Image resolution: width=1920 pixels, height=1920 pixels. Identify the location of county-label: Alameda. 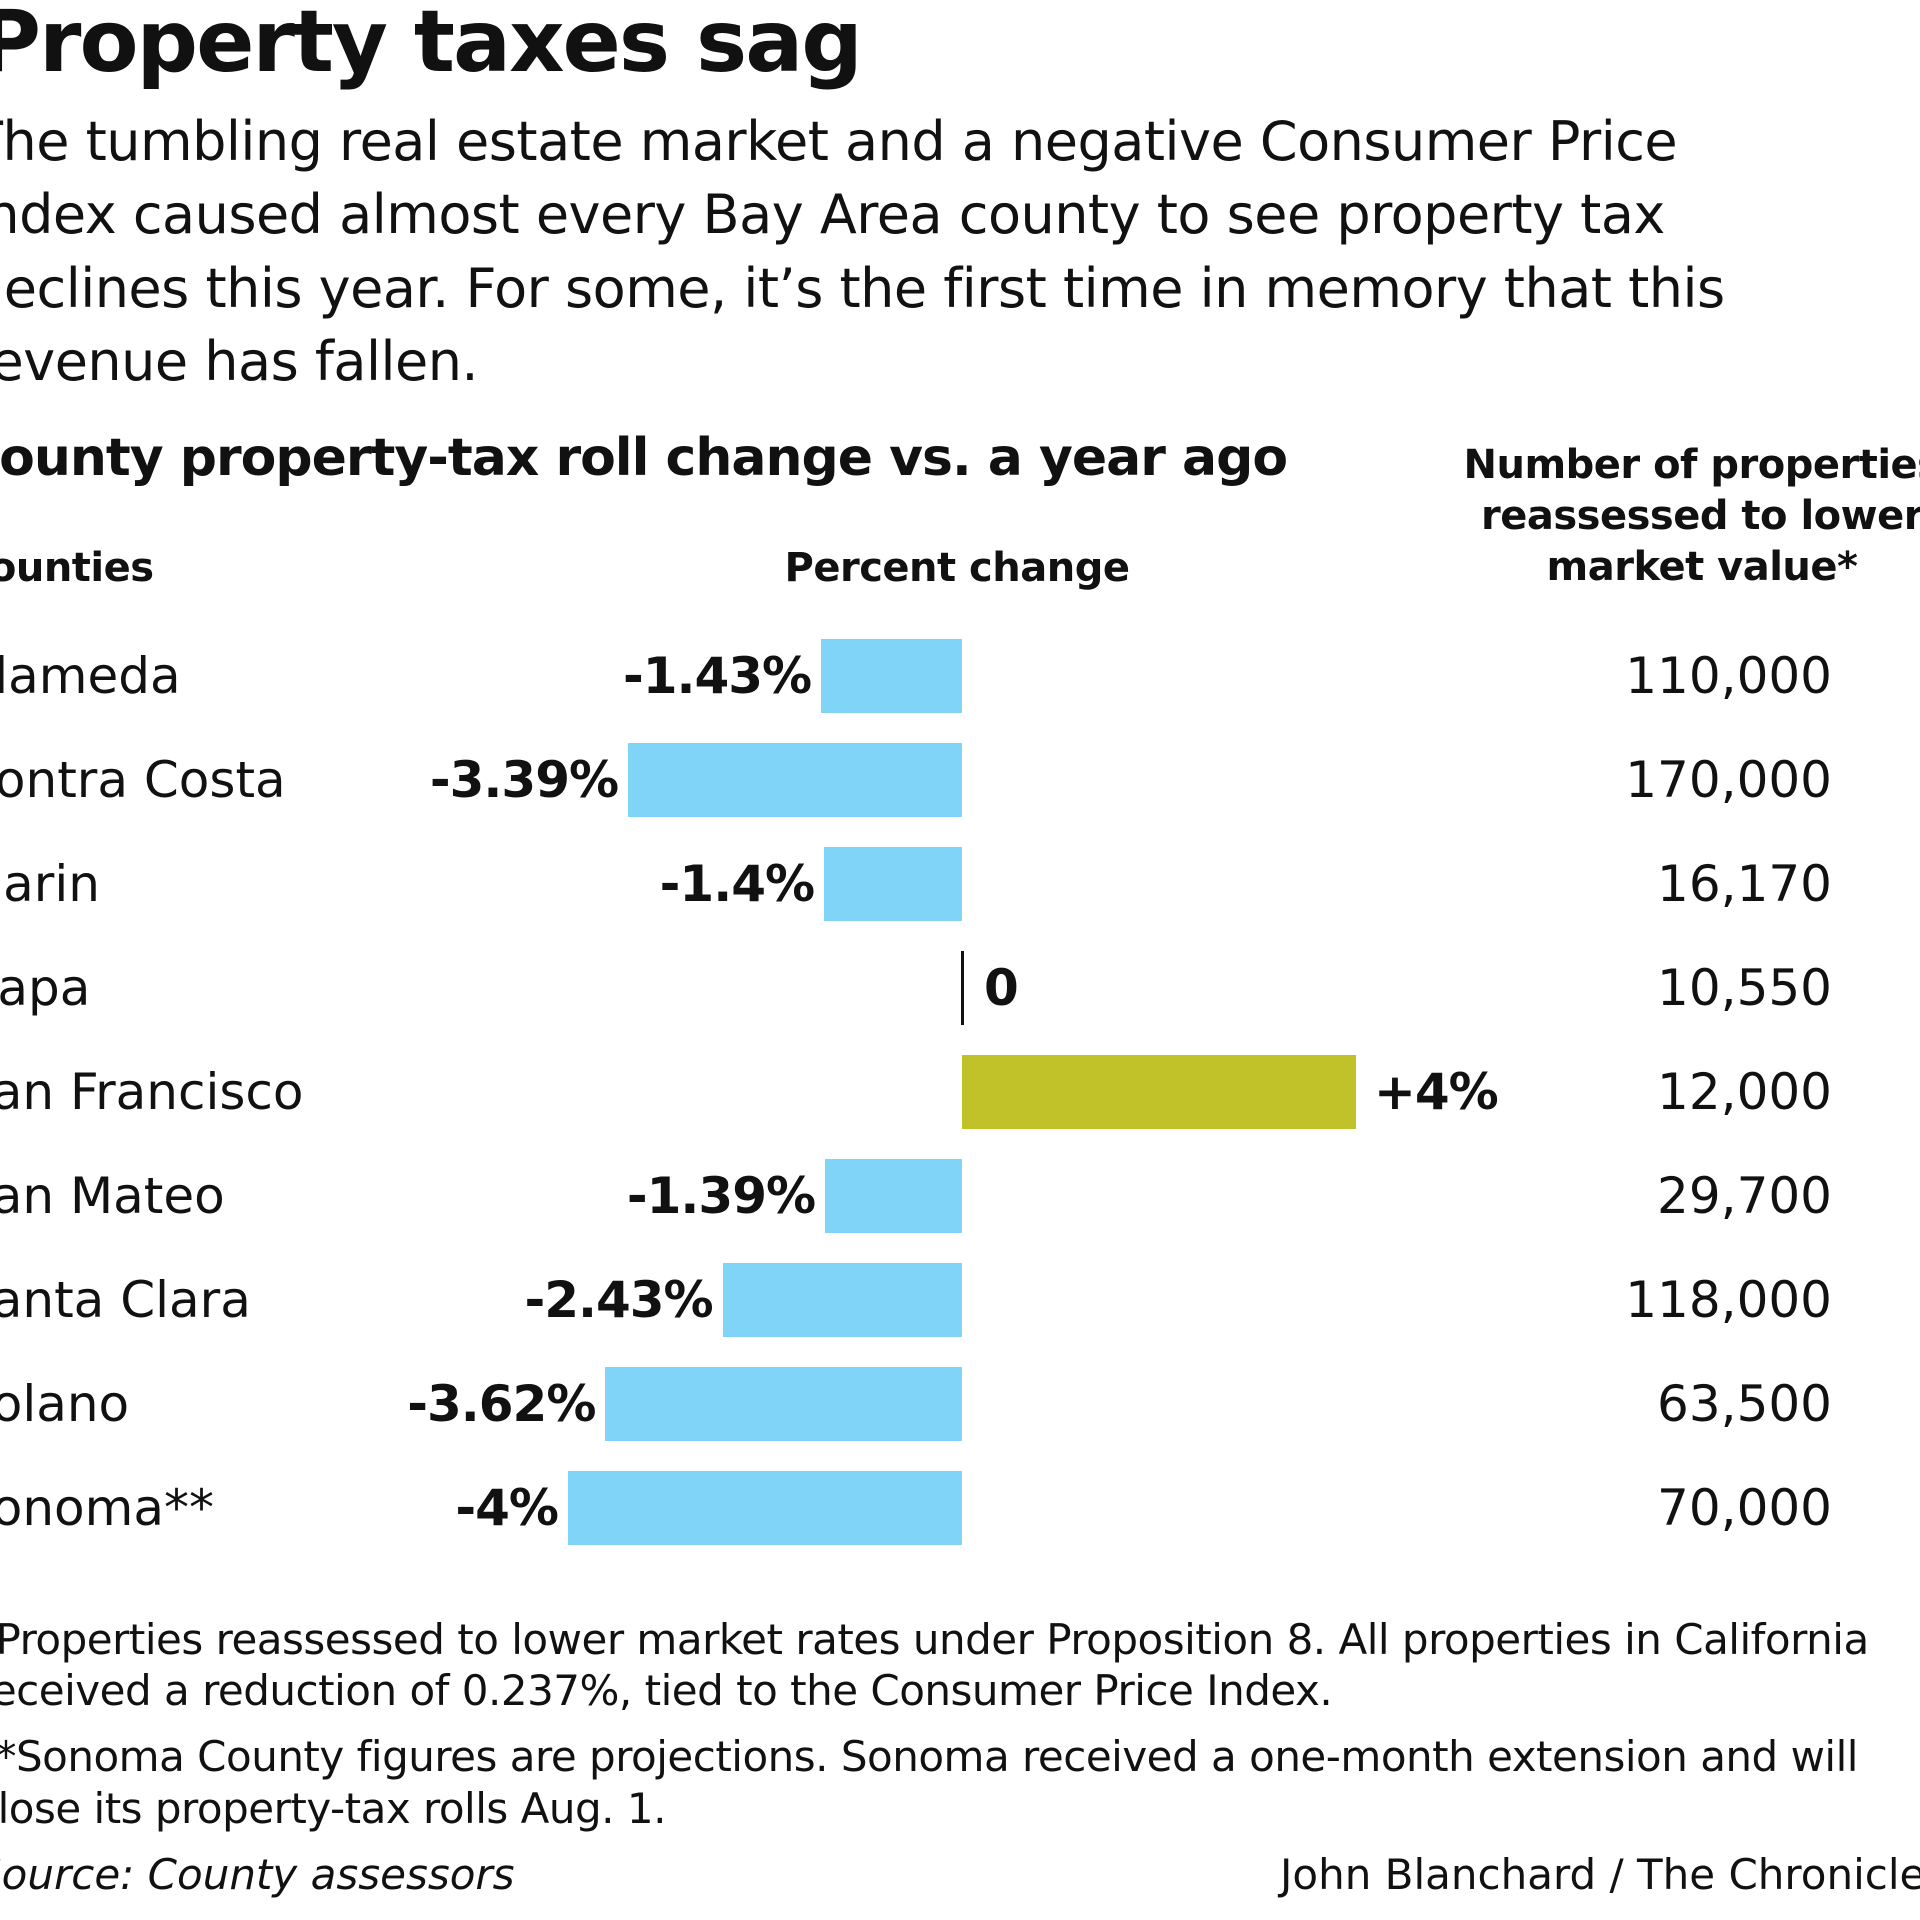
(90, 676).